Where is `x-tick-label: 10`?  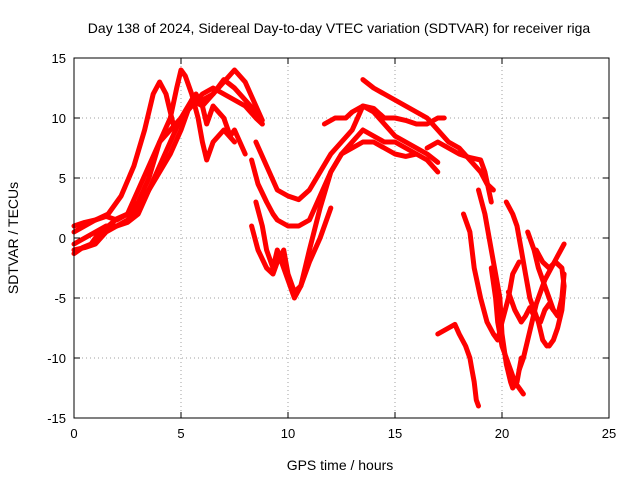
x-tick-label: 10 is located at coordinates (288, 433).